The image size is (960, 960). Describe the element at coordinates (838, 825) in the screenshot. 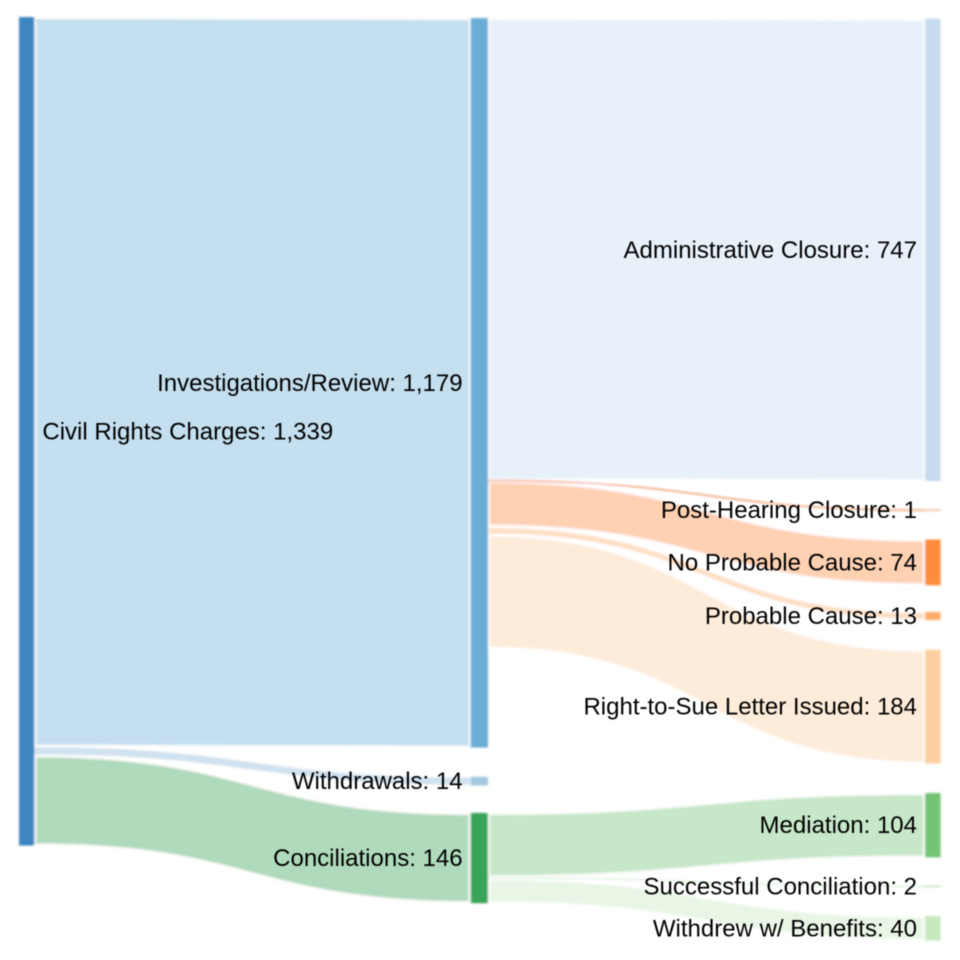

I see `svg-text: Mediation: 104` at that location.